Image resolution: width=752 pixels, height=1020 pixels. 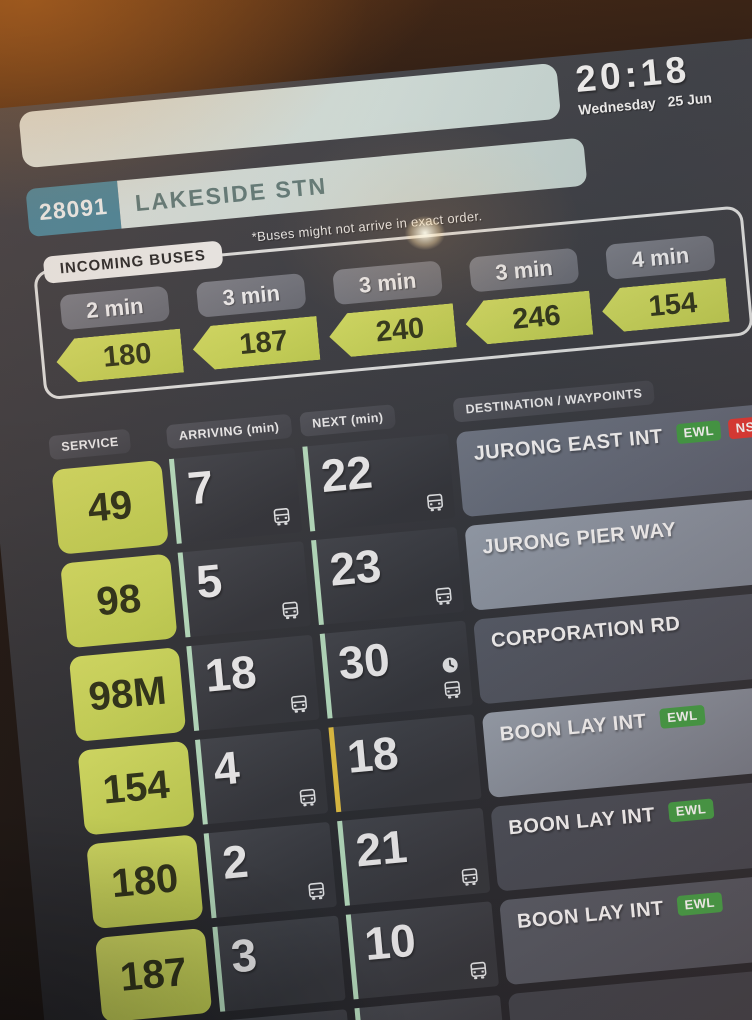 I want to click on col-header-service: SERVICE, so click(x=90, y=444).